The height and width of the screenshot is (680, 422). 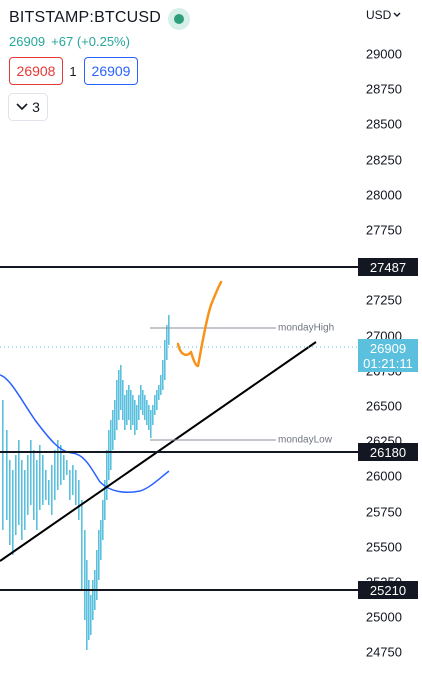 What do you see at coordinates (305, 440) in the screenshot?
I see `monday-low-label: mondayLow` at bounding box center [305, 440].